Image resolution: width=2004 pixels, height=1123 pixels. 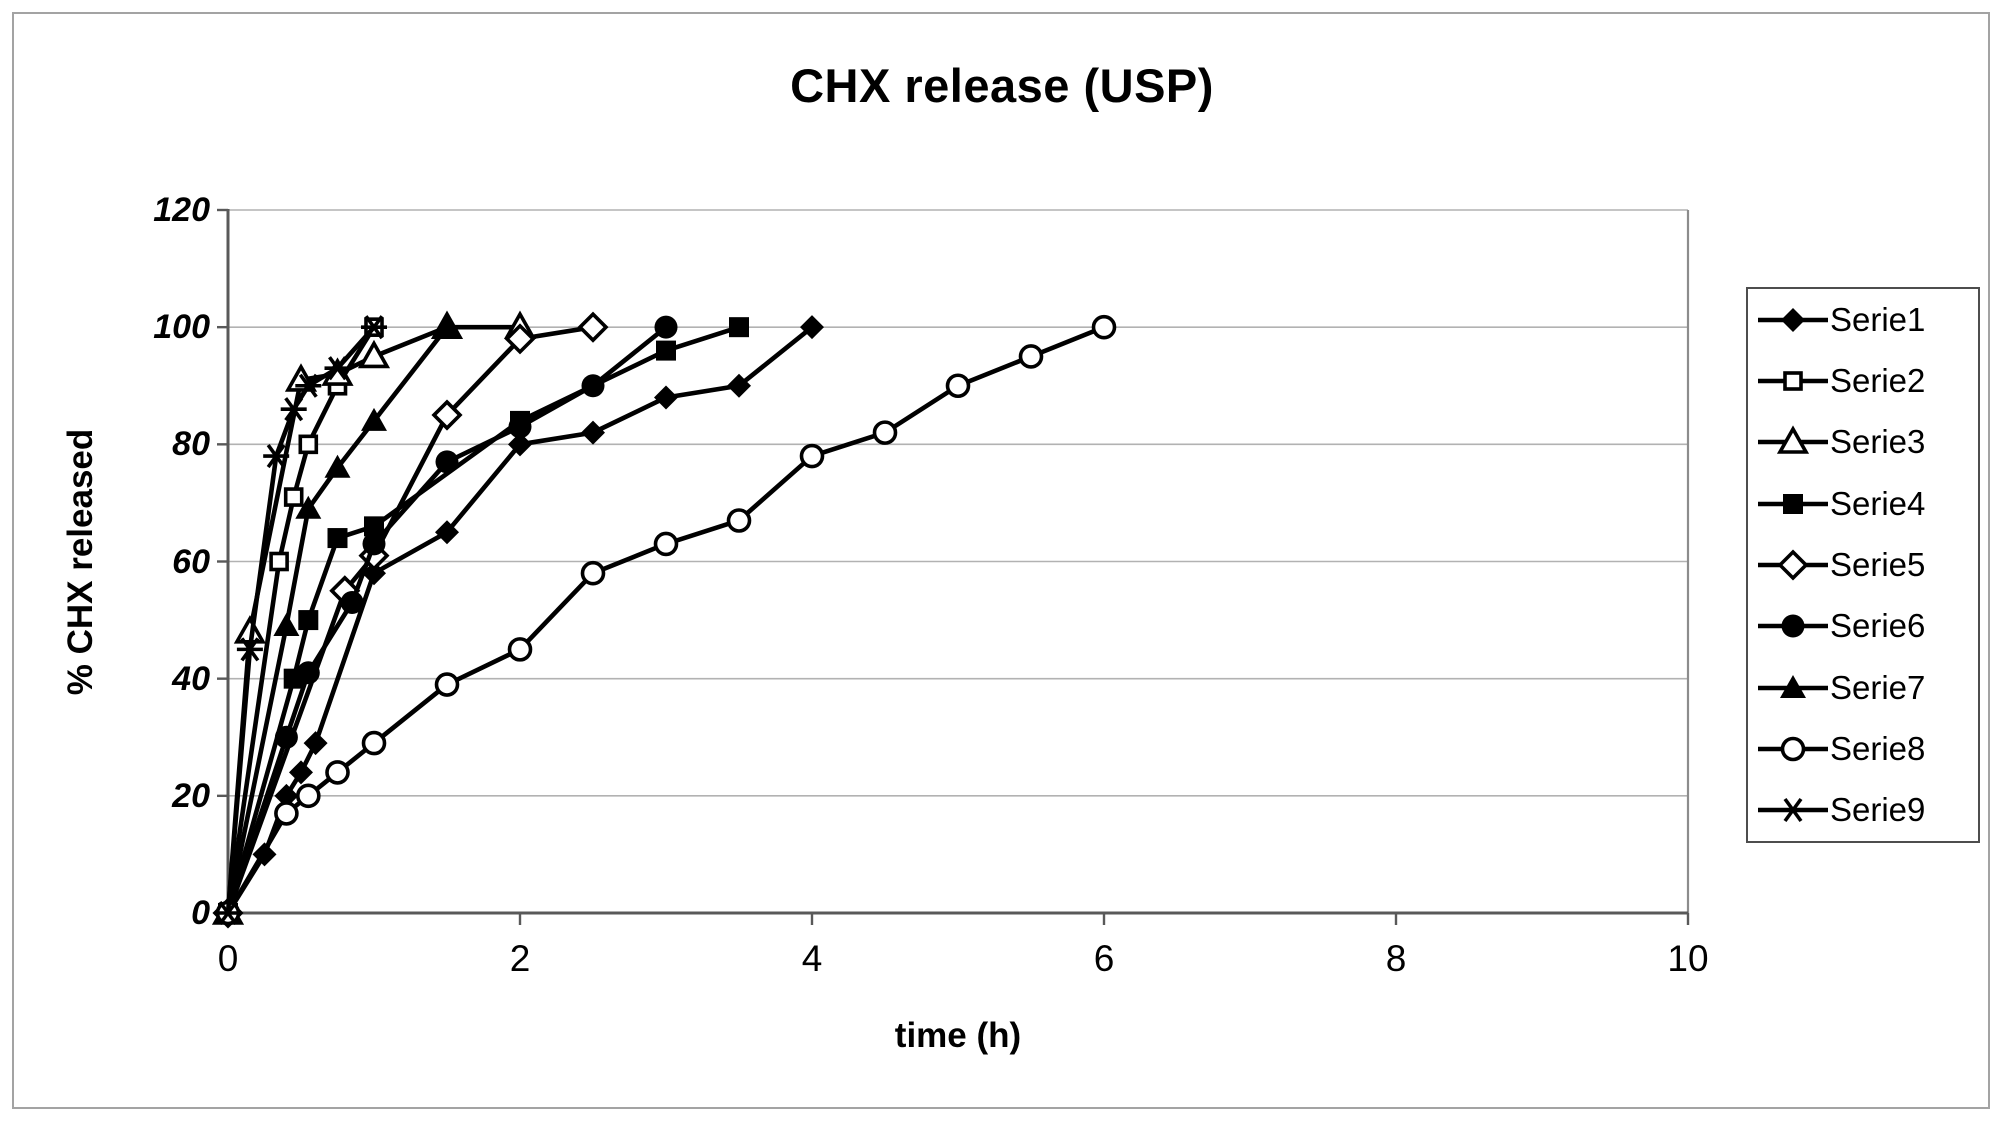 What do you see at coordinates (337, 620) in the screenshot?
I see `series-line-Serie7` at bounding box center [337, 620].